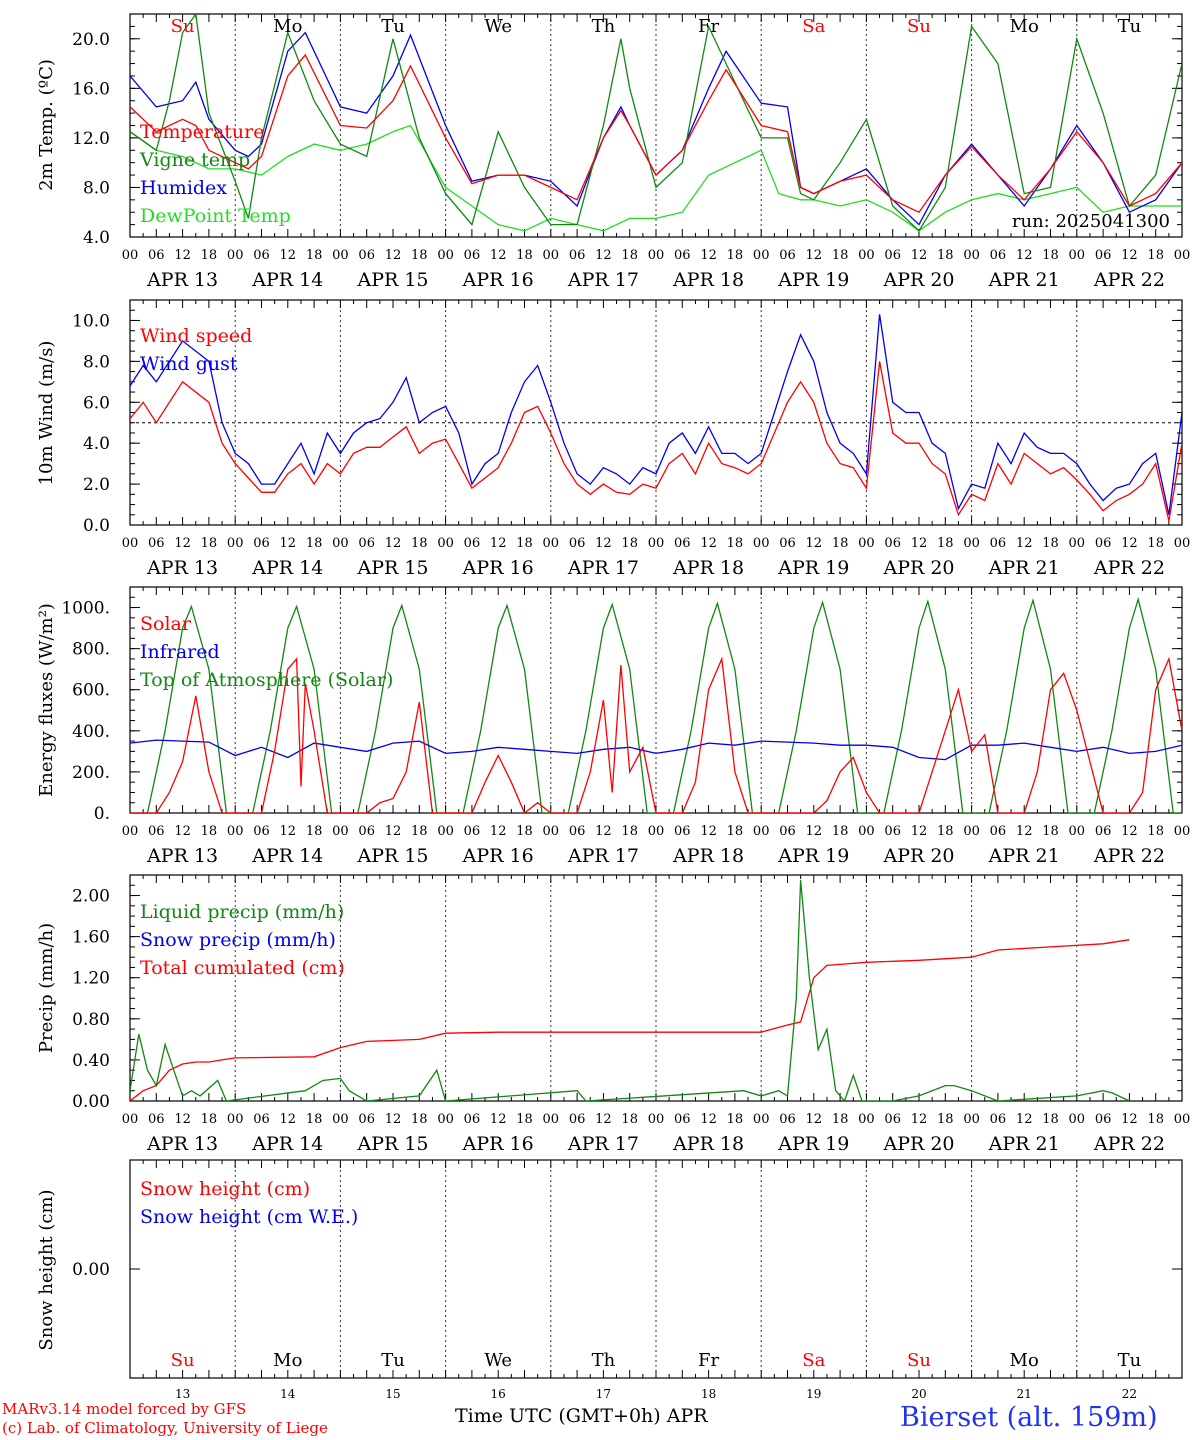  What do you see at coordinates (96, 444) in the screenshot?
I see `y-tick-label: 4.0` at bounding box center [96, 444].